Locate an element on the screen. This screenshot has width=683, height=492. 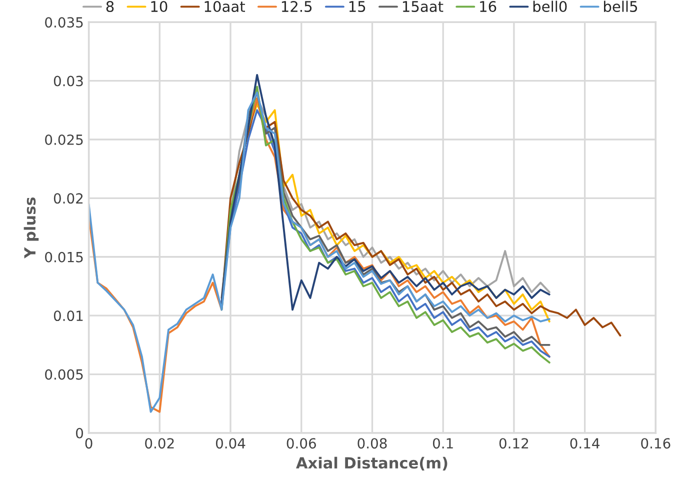
legend-label: 12.5 is located at coordinates (297, 6).